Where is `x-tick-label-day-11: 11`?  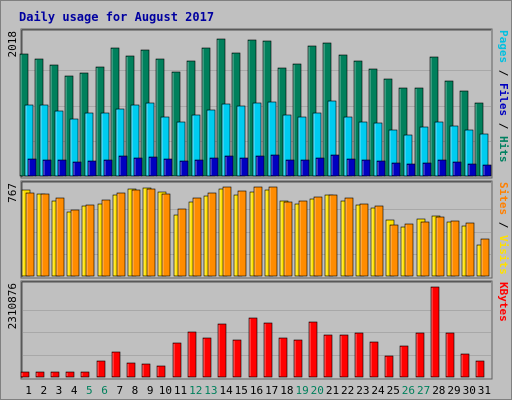 x-tick-label-day-11: 11 is located at coordinates (180, 390).